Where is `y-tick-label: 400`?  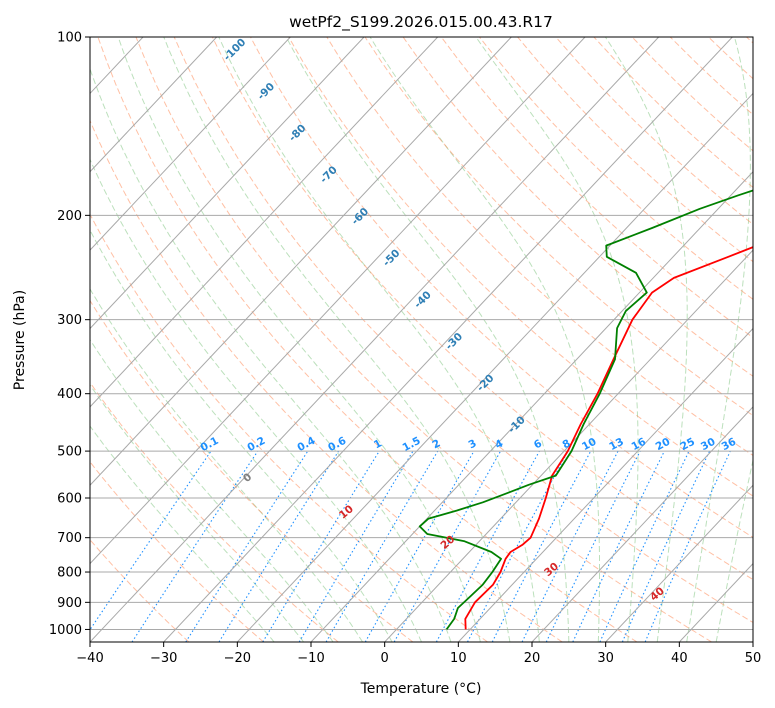
y-tick-label: 400 is located at coordinates (69, 394).